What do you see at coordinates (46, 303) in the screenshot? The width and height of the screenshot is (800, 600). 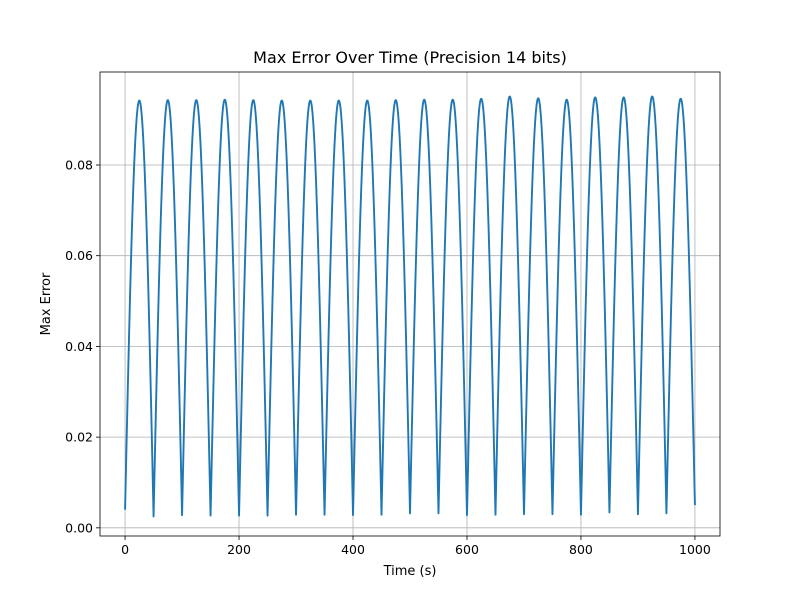 I see `y-axis-label: Max Error` at bounding box center [46, 303].